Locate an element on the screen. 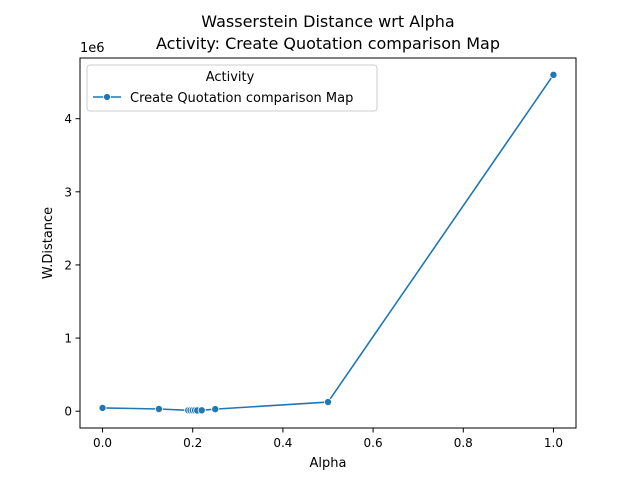 Image resolution: width=640 pixels, height=480 pixels. y-tick-label: 3 is located at coordinates (68, 192).